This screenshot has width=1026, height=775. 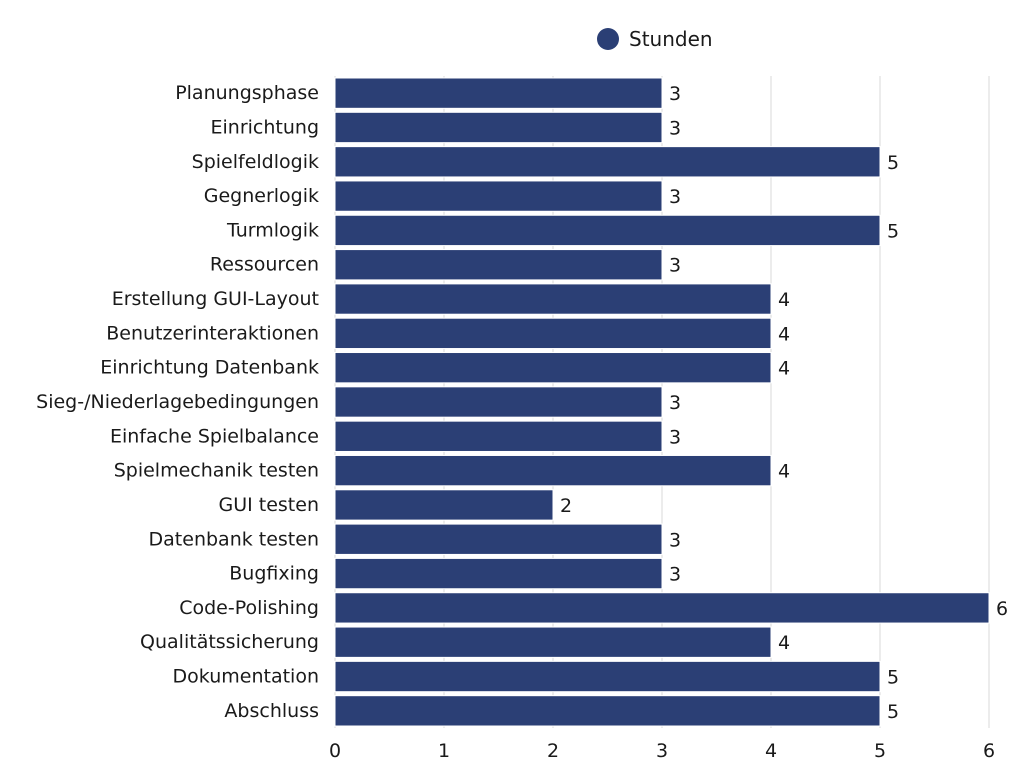 What do you see at coordinates (272, 230) in the screenshot?
I see `category-label: Turmlogik` at bounding box center [272, 230].